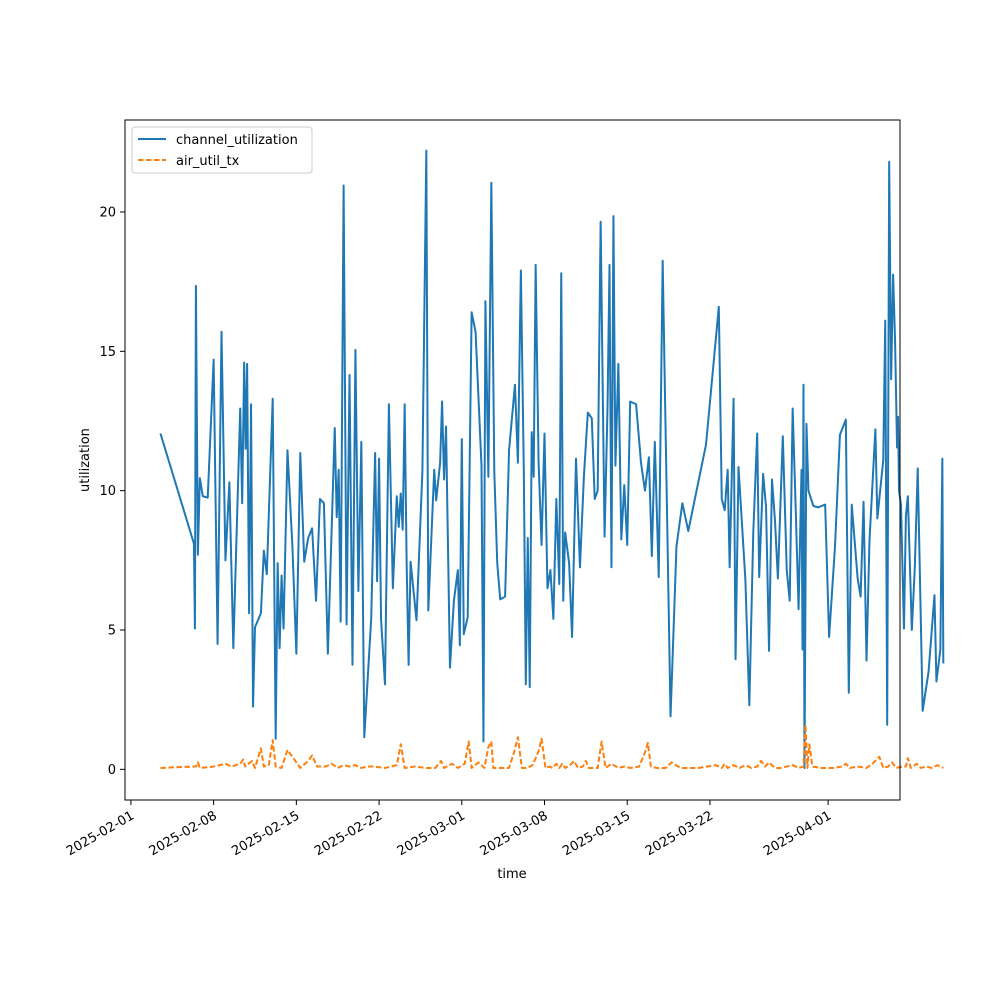 This screenshot has height=1000, width=1000. Describe the element at coordinates (107, 491) in the screenshot. I see `y-tick-label: 10` at that location.